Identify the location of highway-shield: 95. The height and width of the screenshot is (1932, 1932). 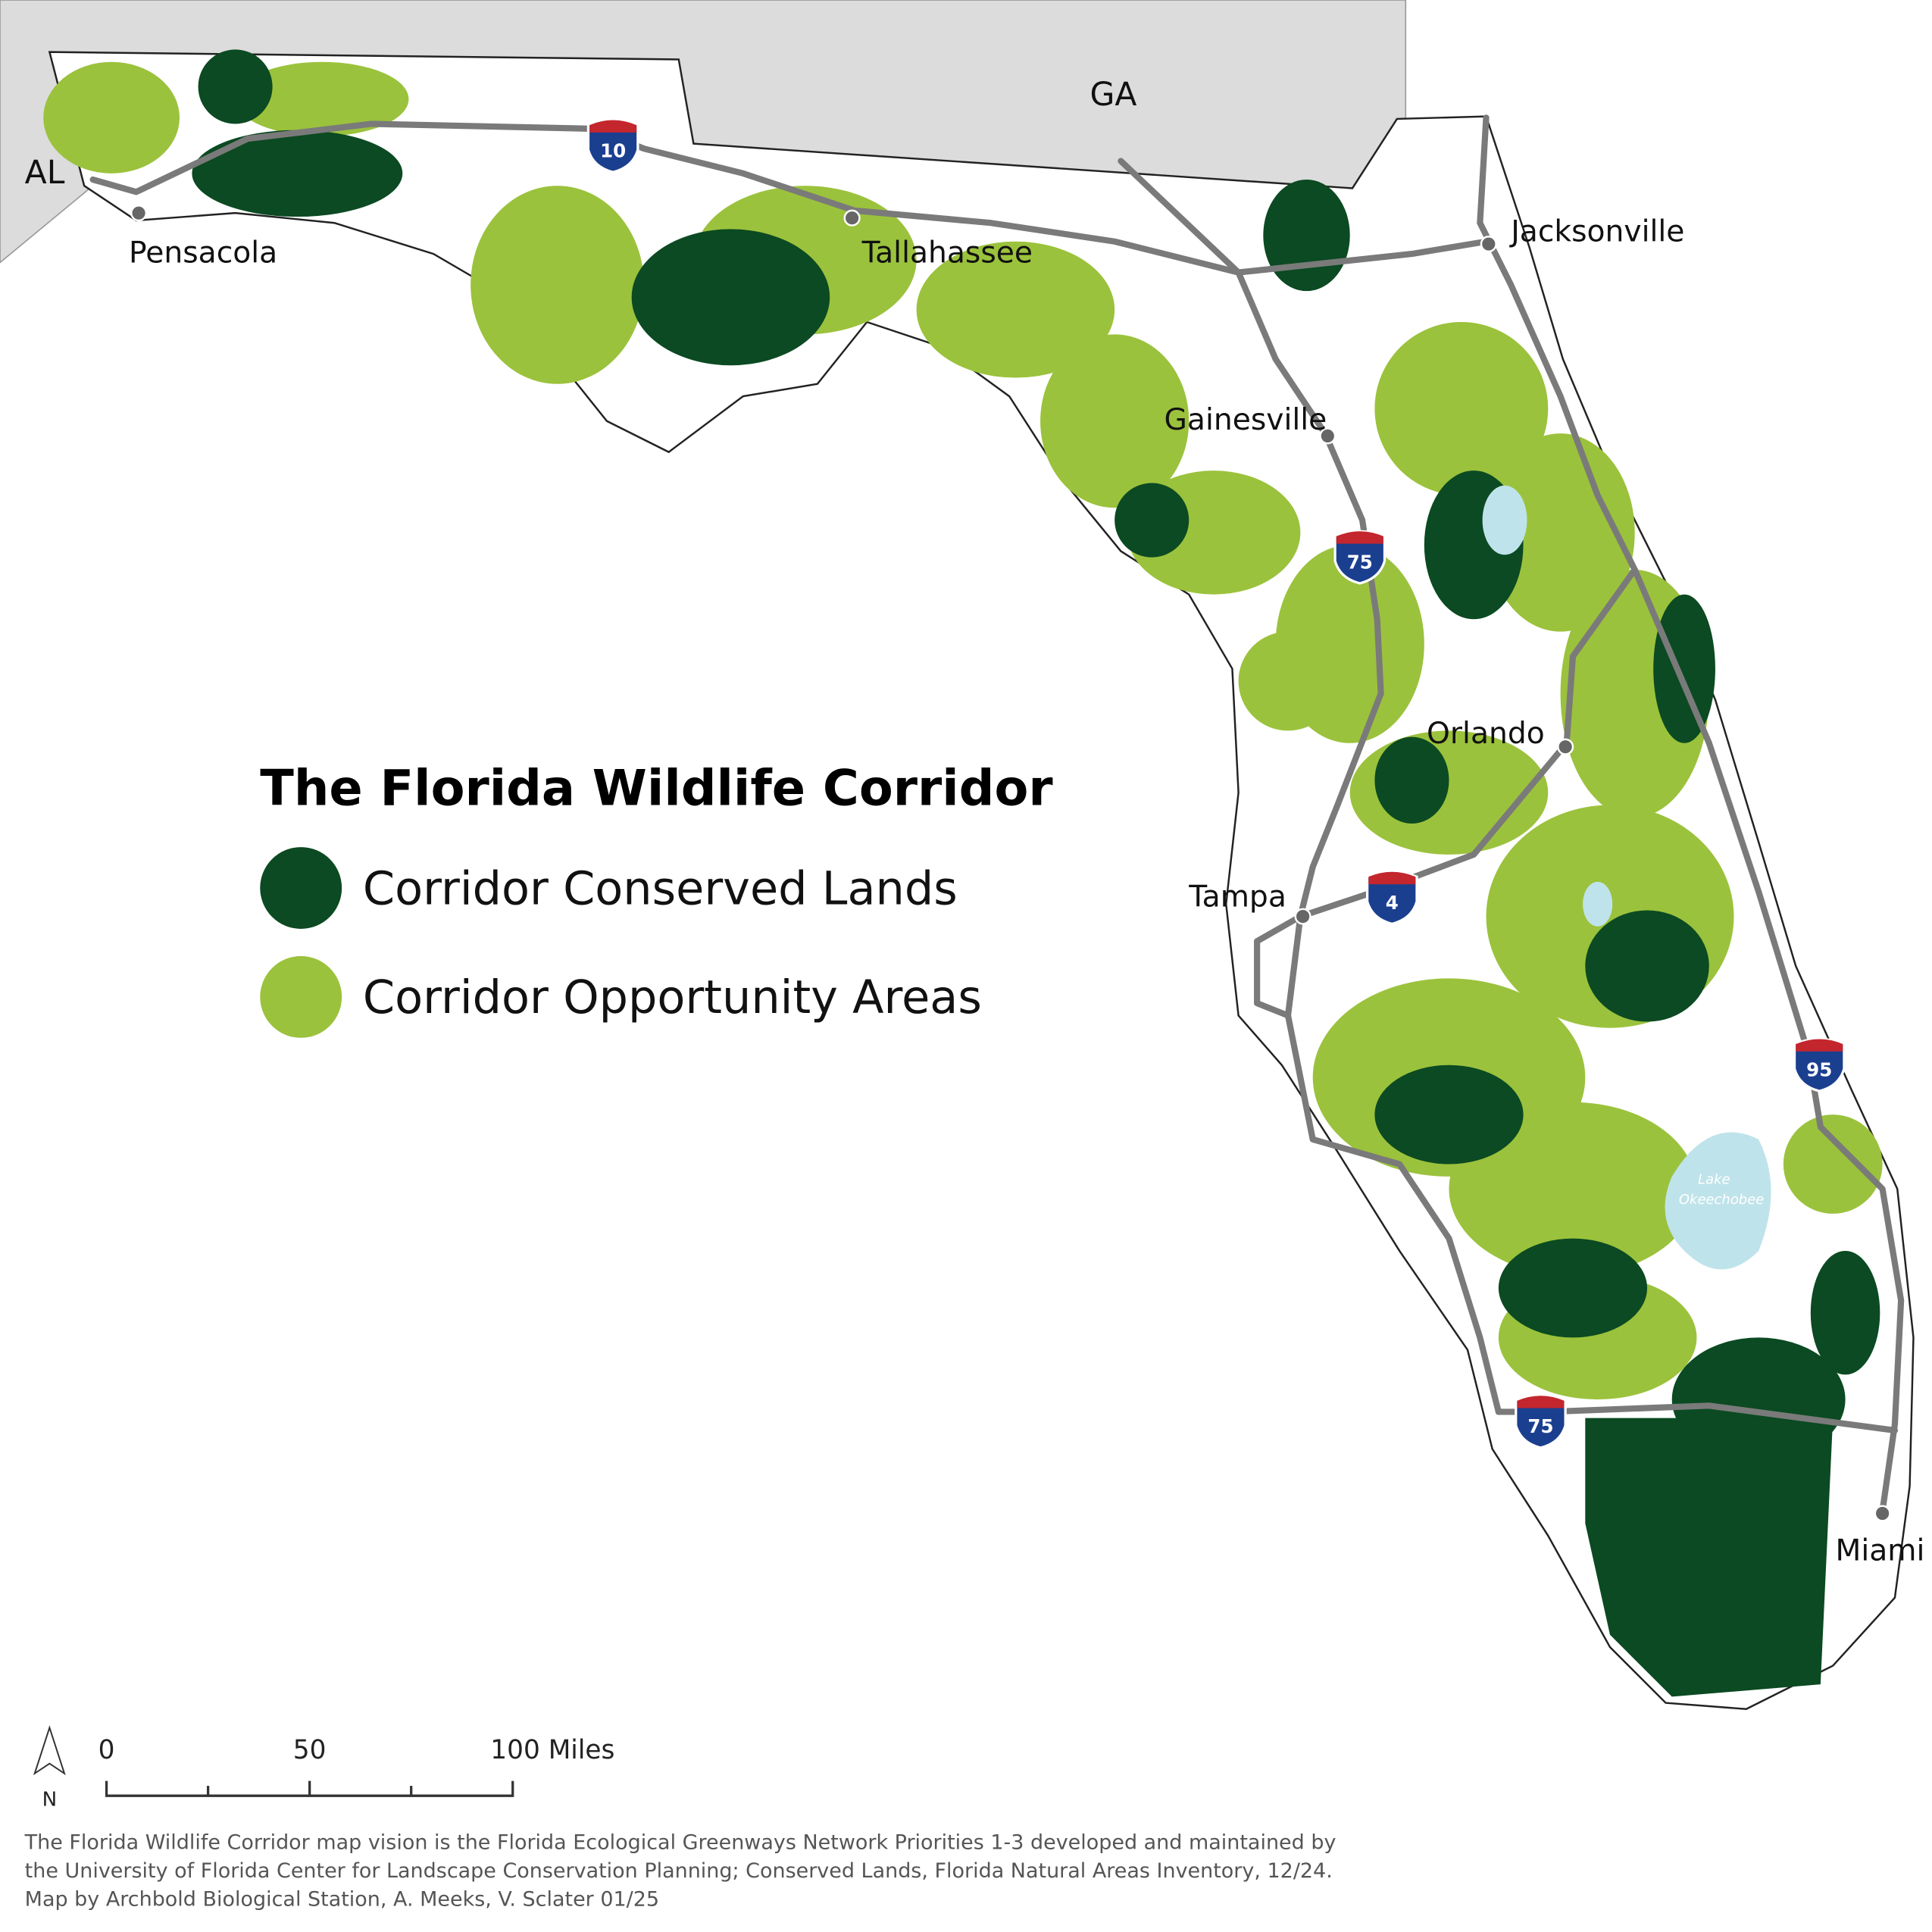
(1820, 1065).